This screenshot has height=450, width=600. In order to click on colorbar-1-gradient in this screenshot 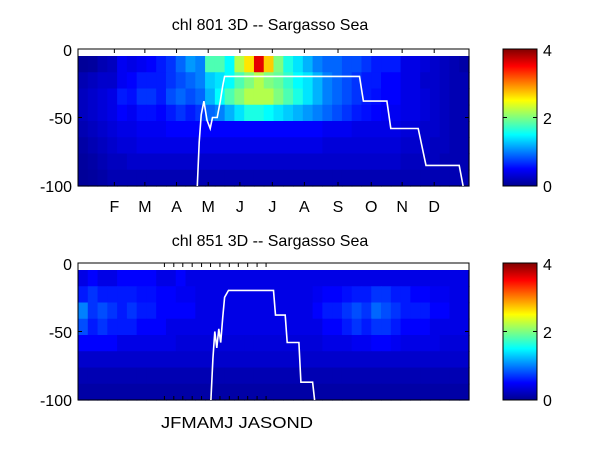, I will do `click(520, 117)`.